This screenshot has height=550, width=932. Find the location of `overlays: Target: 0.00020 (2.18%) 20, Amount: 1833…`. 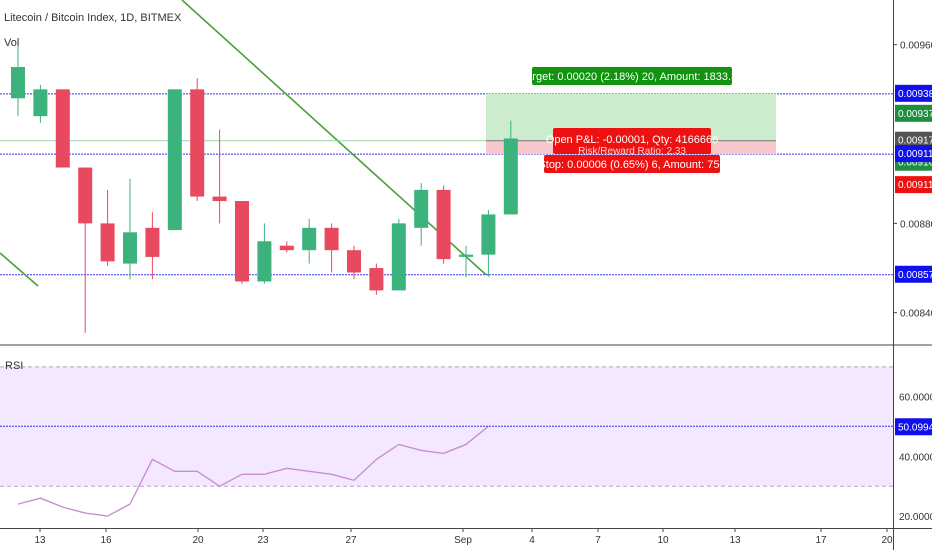

overlays: Target: 0.00020 (2.18%) 20, Amount: 1833… is located at coordinates (632, 120).